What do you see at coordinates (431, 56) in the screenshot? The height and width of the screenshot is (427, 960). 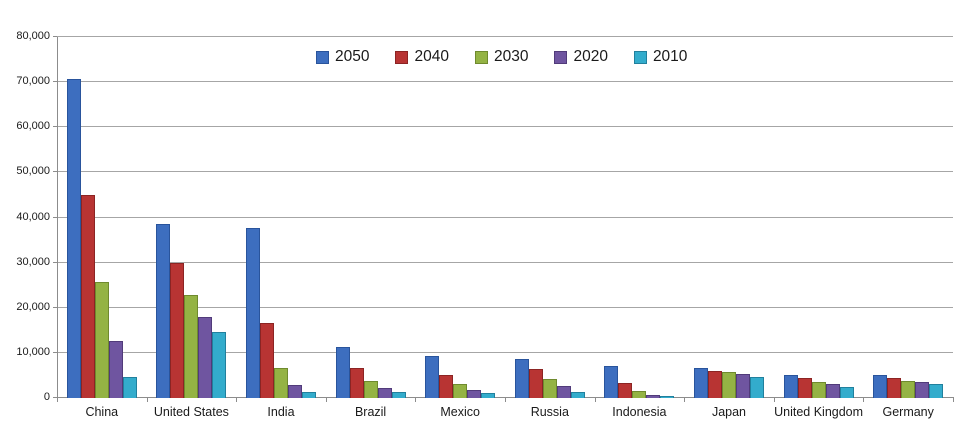 I see `legend-label: 2040` at bounding box center [431, 56].